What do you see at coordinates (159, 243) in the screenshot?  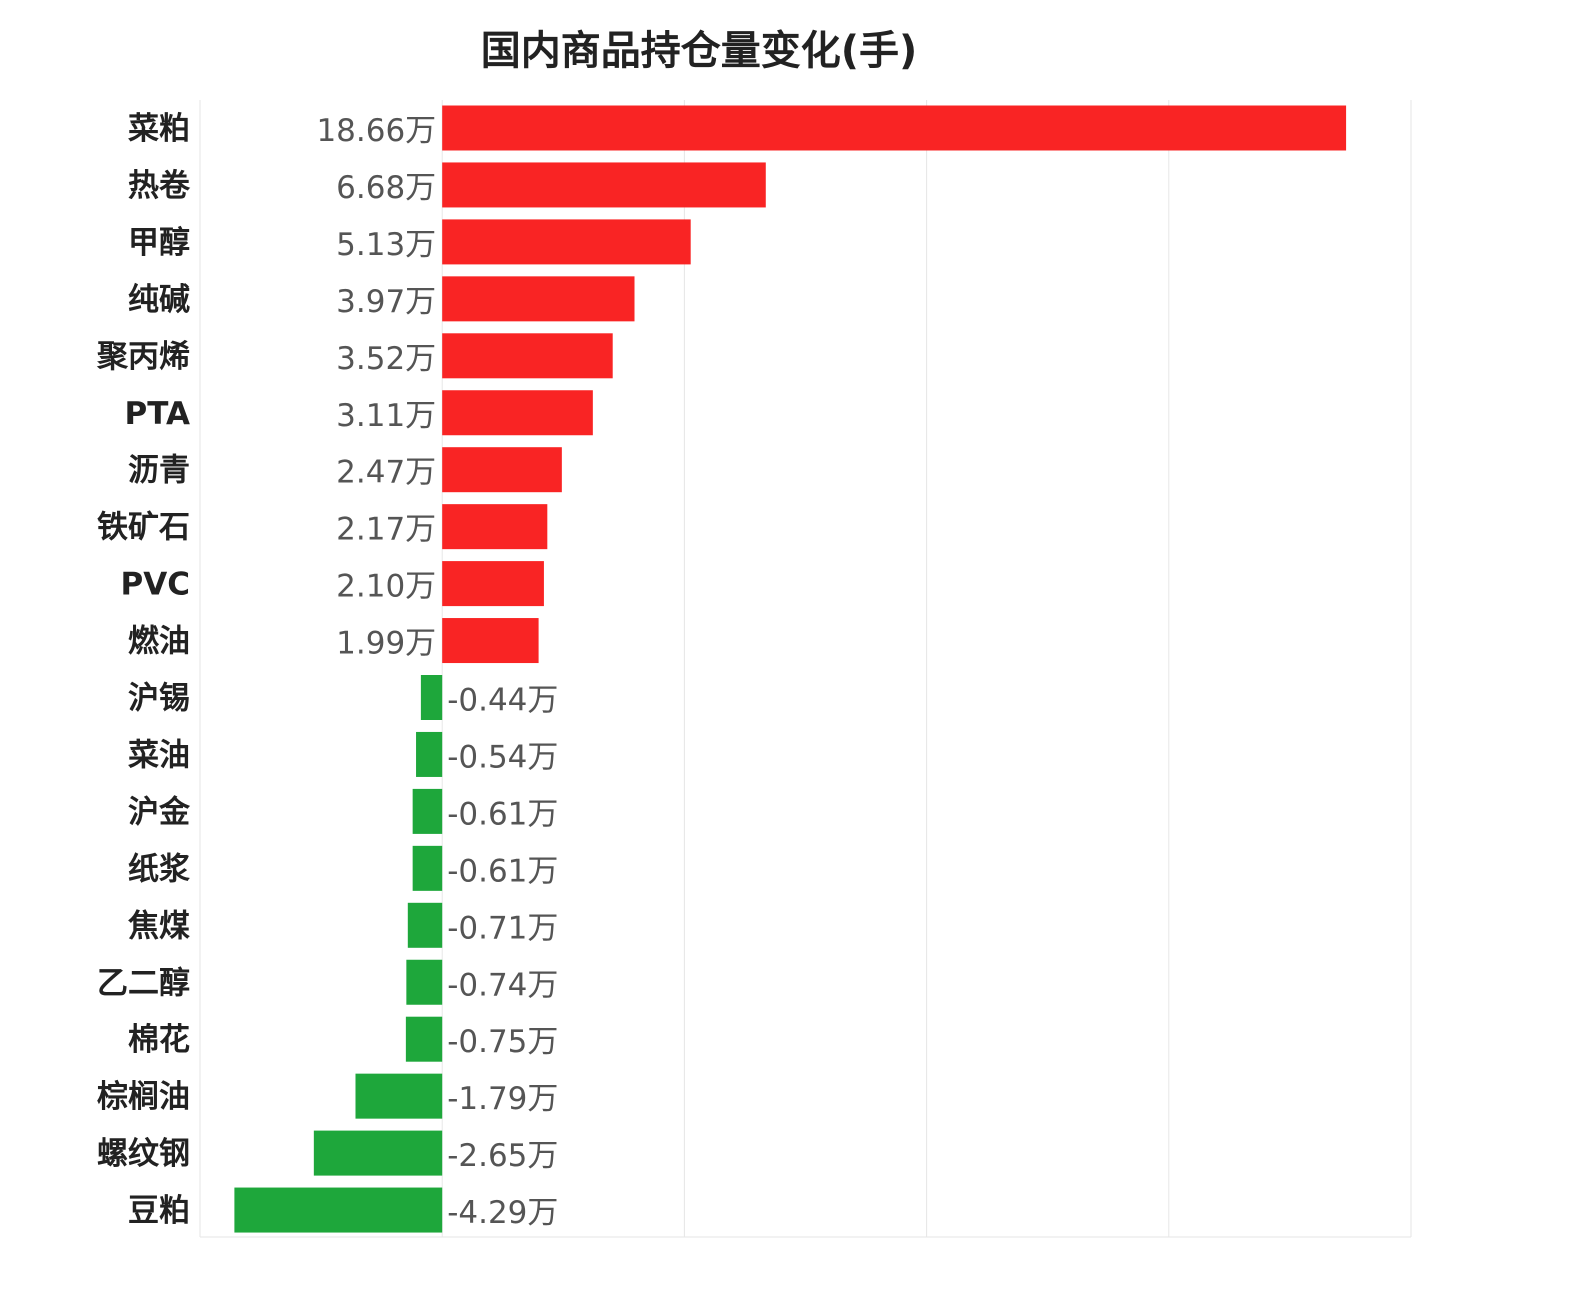 I see `category-label: 甲醇` at bounding box center [159, 243].